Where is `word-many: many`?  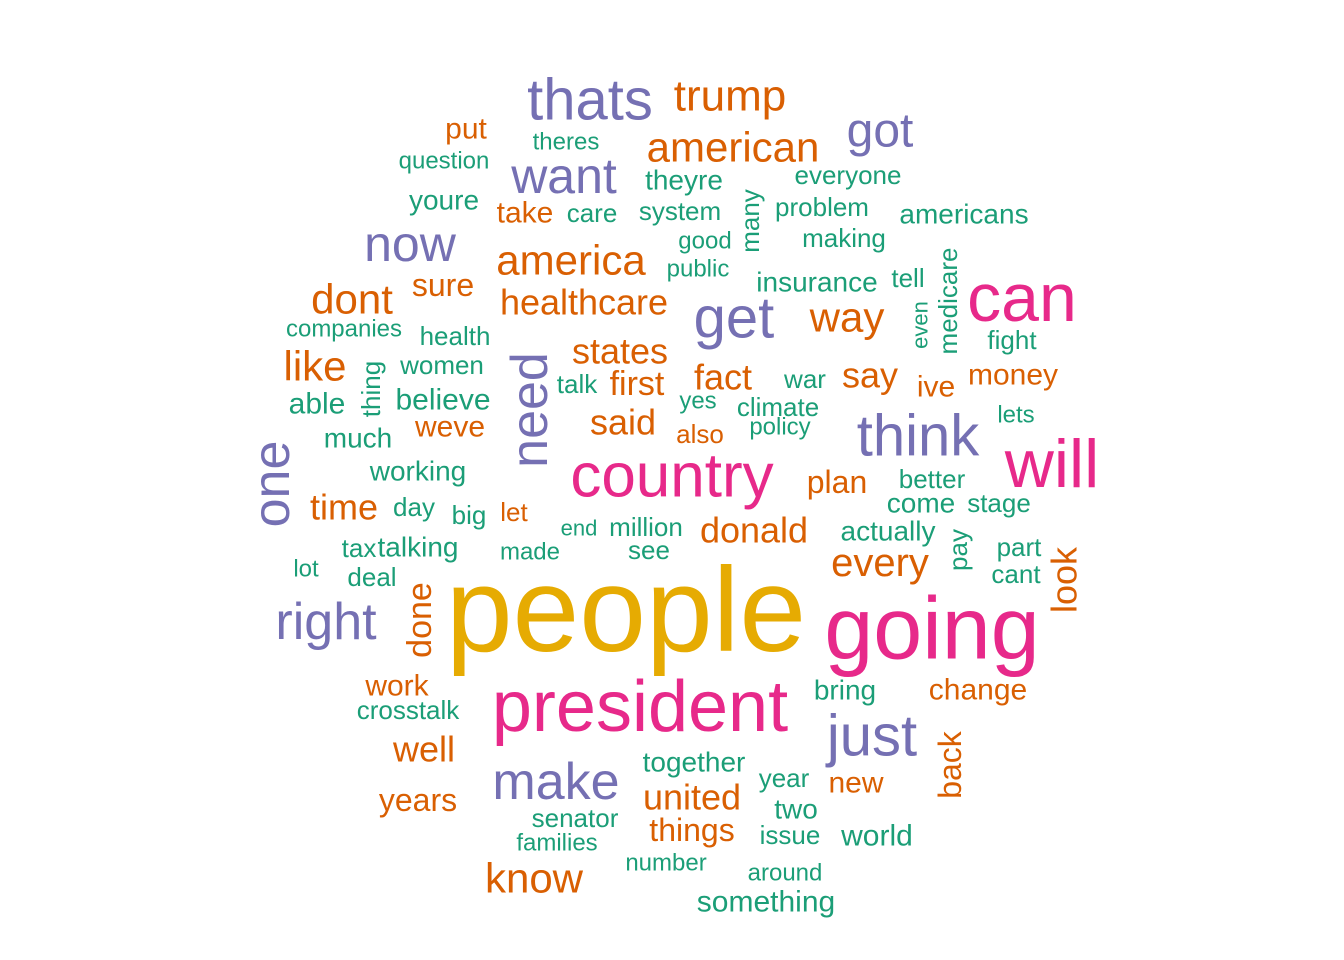
word-many: many is located at coordinates (750, 221).